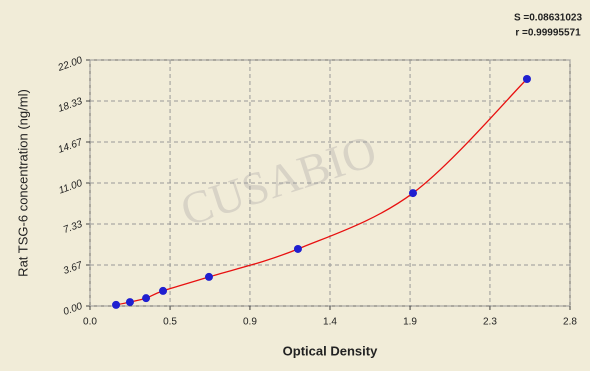 The height and width of the screenshot is (371, 590). Describe the element at coordinates (490, 322) in the screenshot. I see `x-tick-label: 2.3` at that location.